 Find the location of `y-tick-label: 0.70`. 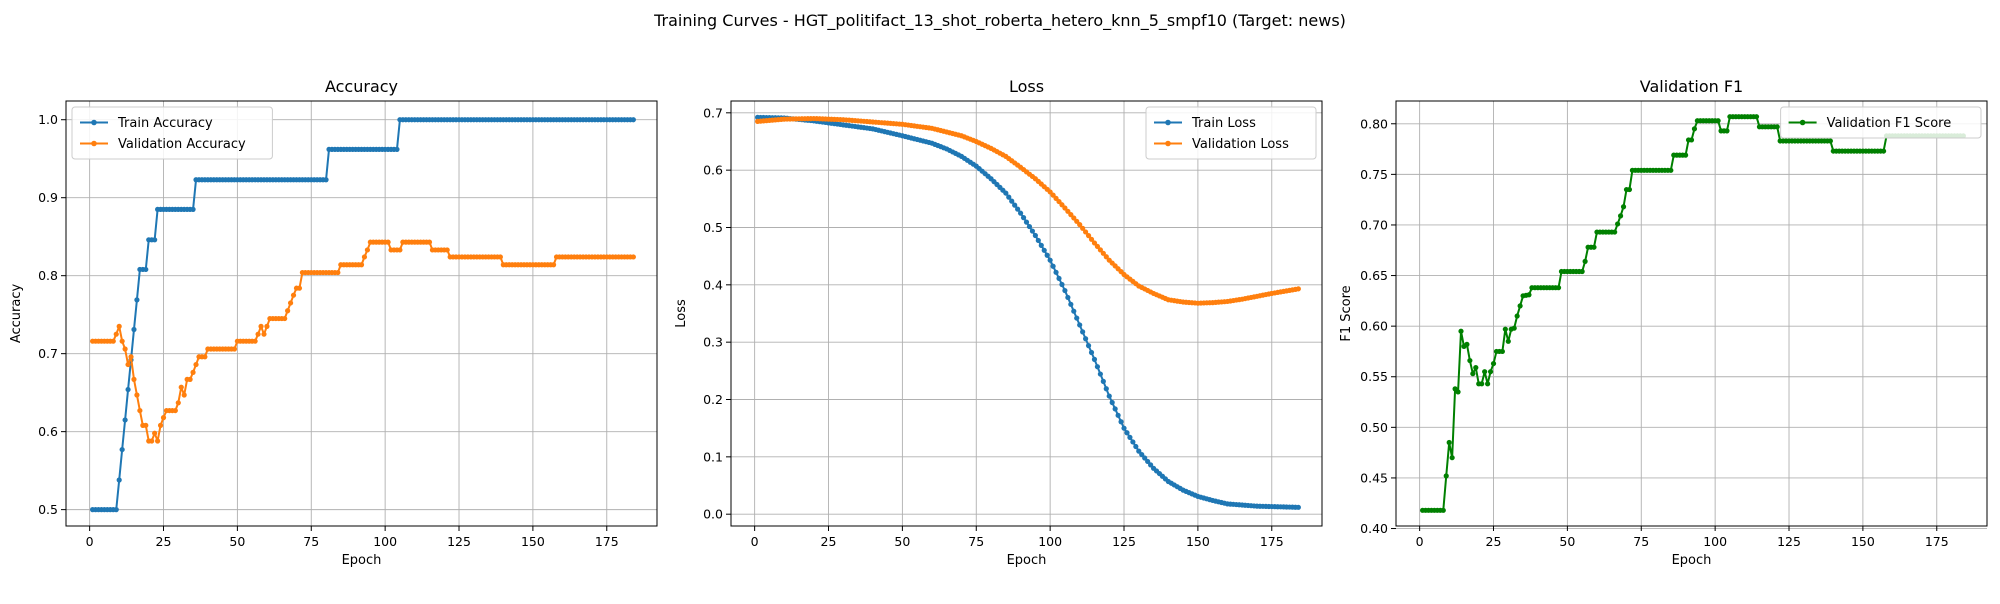

y-tick-label: 0.70 is located at coordinates (1374, 224).